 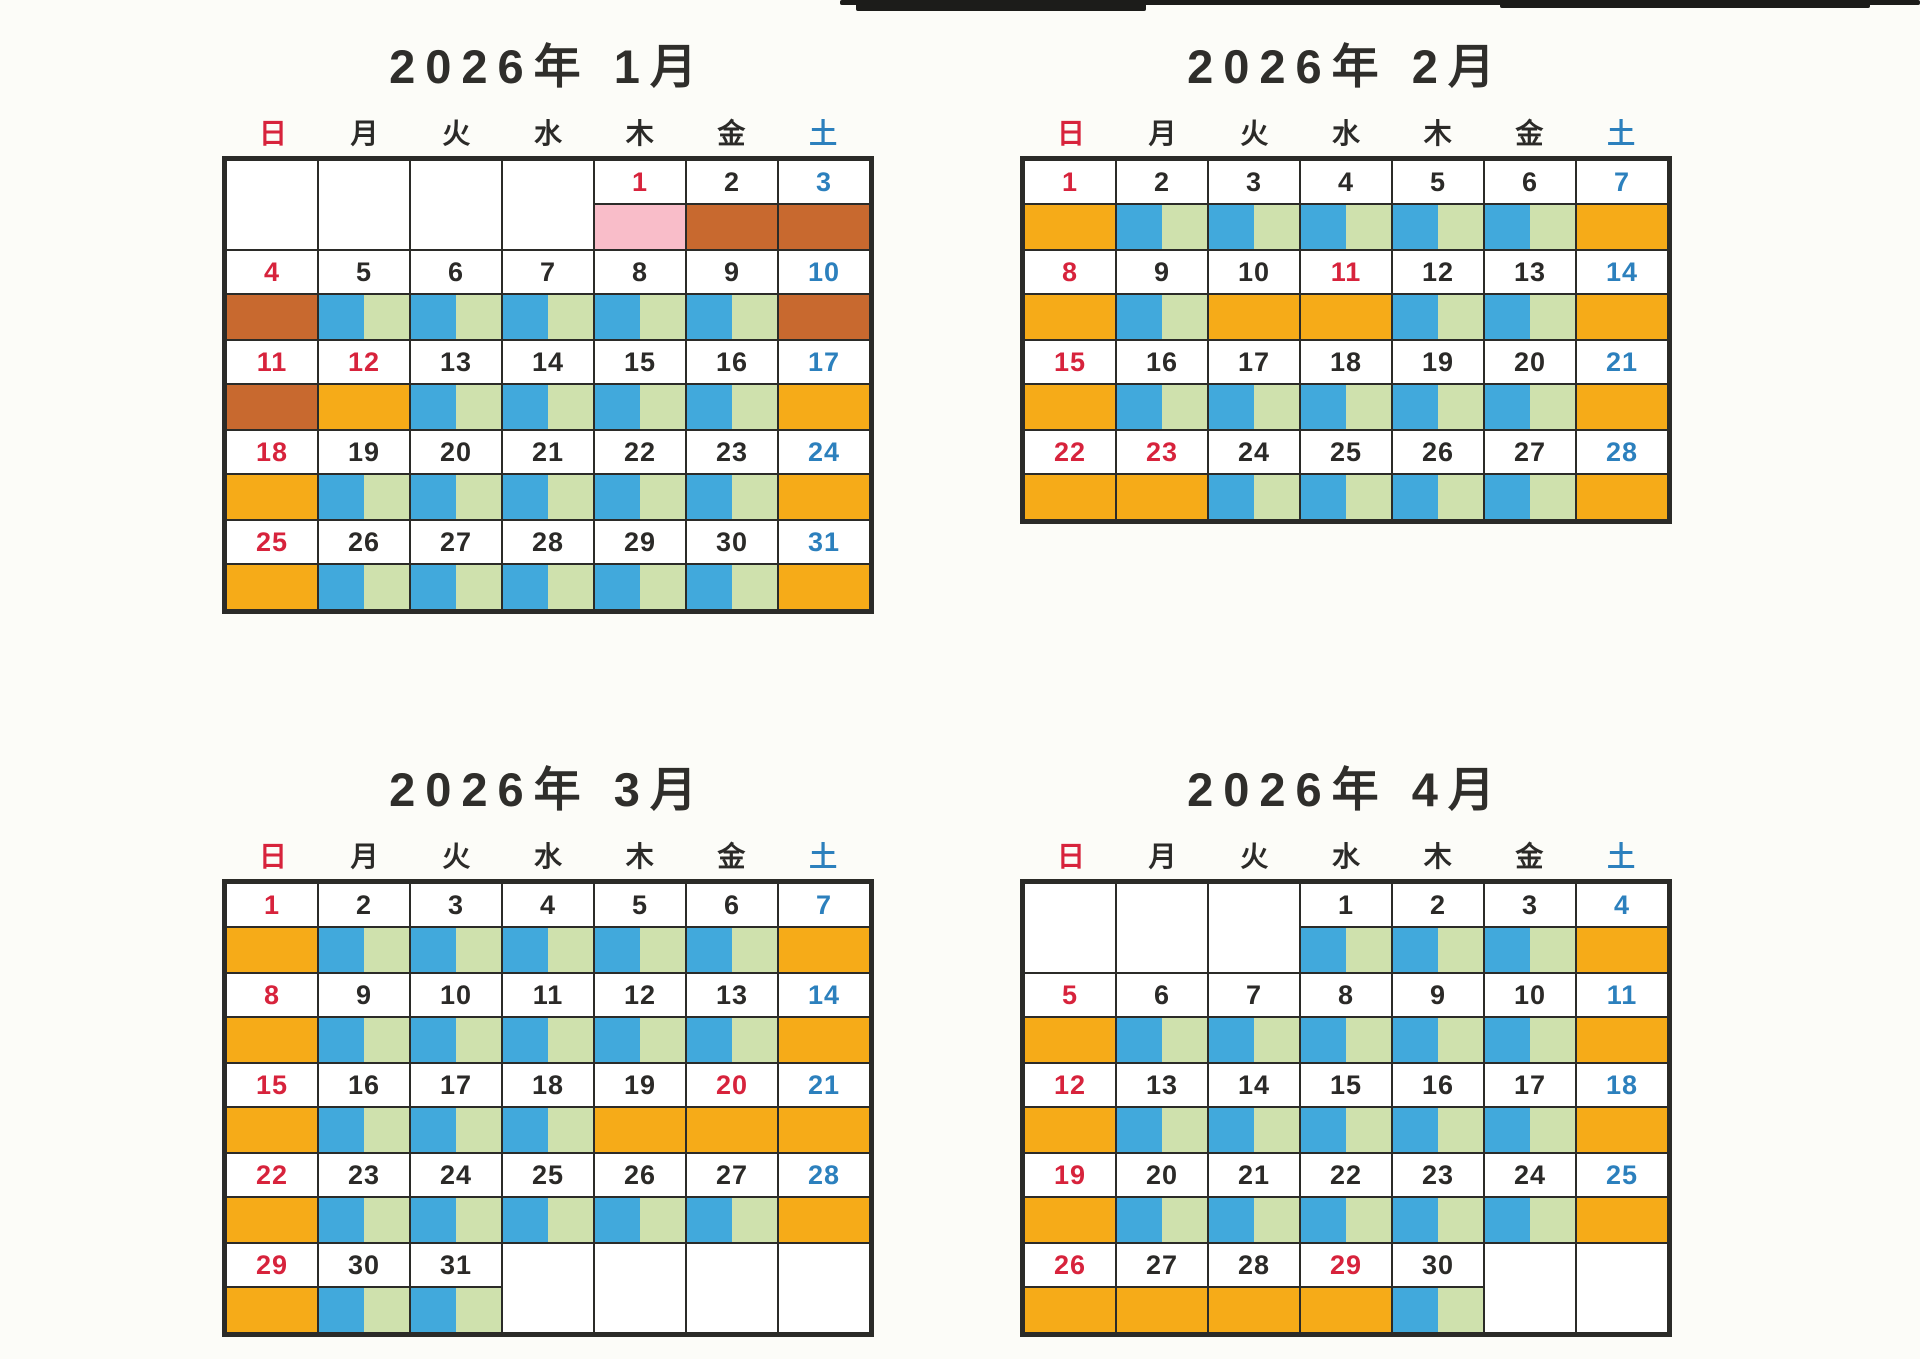 What do you see at coordinates (1346, 272) in the screenshot?
I see `date-cell: 11` at bounding box center [1346, 272].